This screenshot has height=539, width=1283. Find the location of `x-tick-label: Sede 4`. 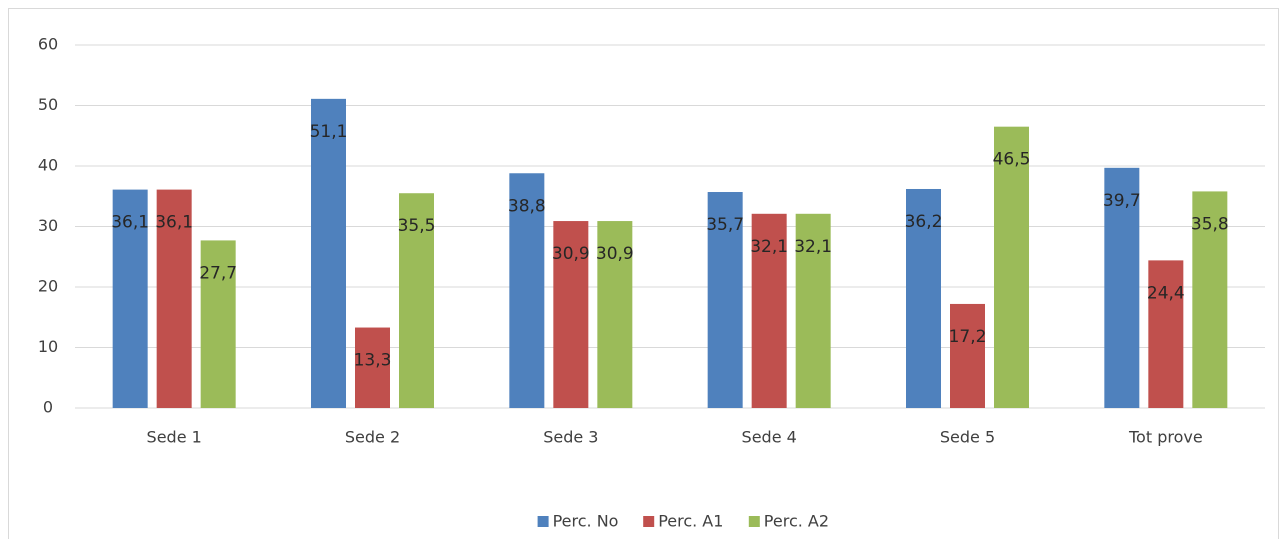

x-tick-label: Sede 4 is located at coordinates (769, 437).